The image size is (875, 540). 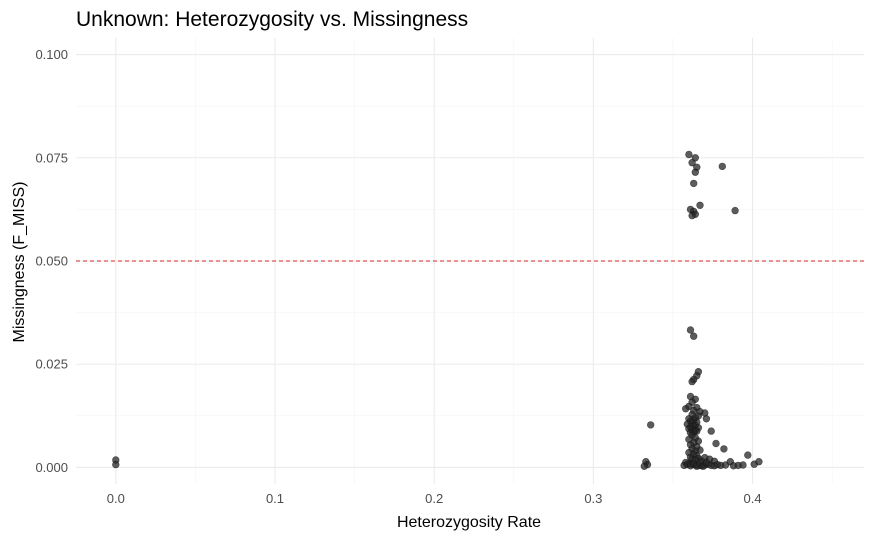 What do you see at coordinates (469, 522) in the screenshot?
I see `x-axis-title: Heterozygosity Rate` at bounding box center [469, 522].